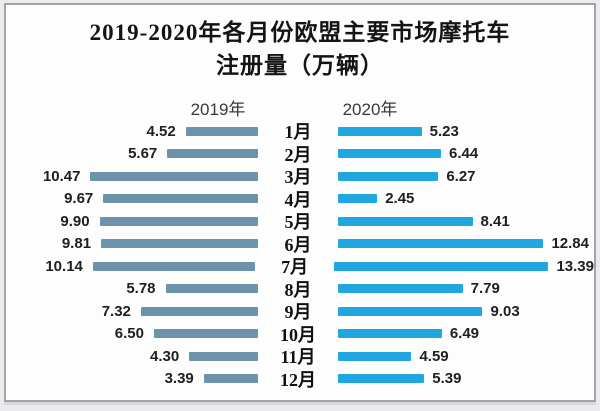 The image size is (600, 411). I want to click on chart-row: 4.30 11月 4.59, so click(300, 356).